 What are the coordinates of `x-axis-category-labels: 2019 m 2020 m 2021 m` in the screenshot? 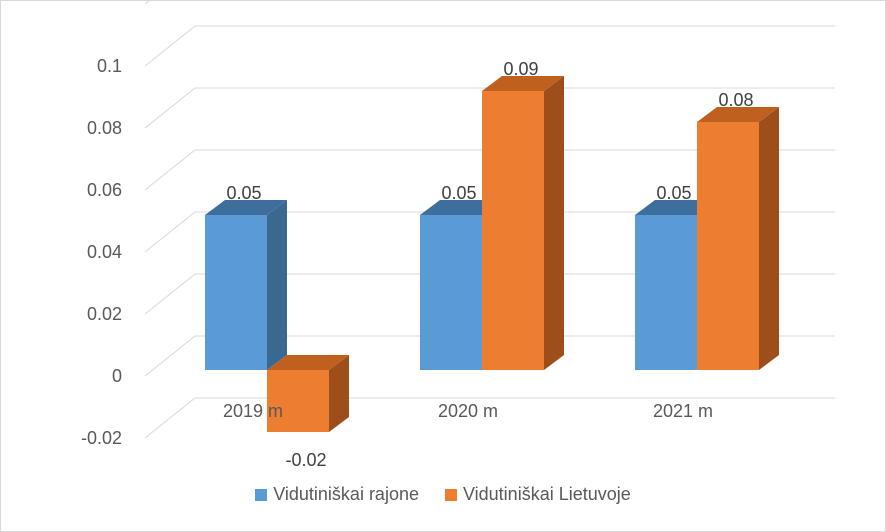 It's located at (468, 411).